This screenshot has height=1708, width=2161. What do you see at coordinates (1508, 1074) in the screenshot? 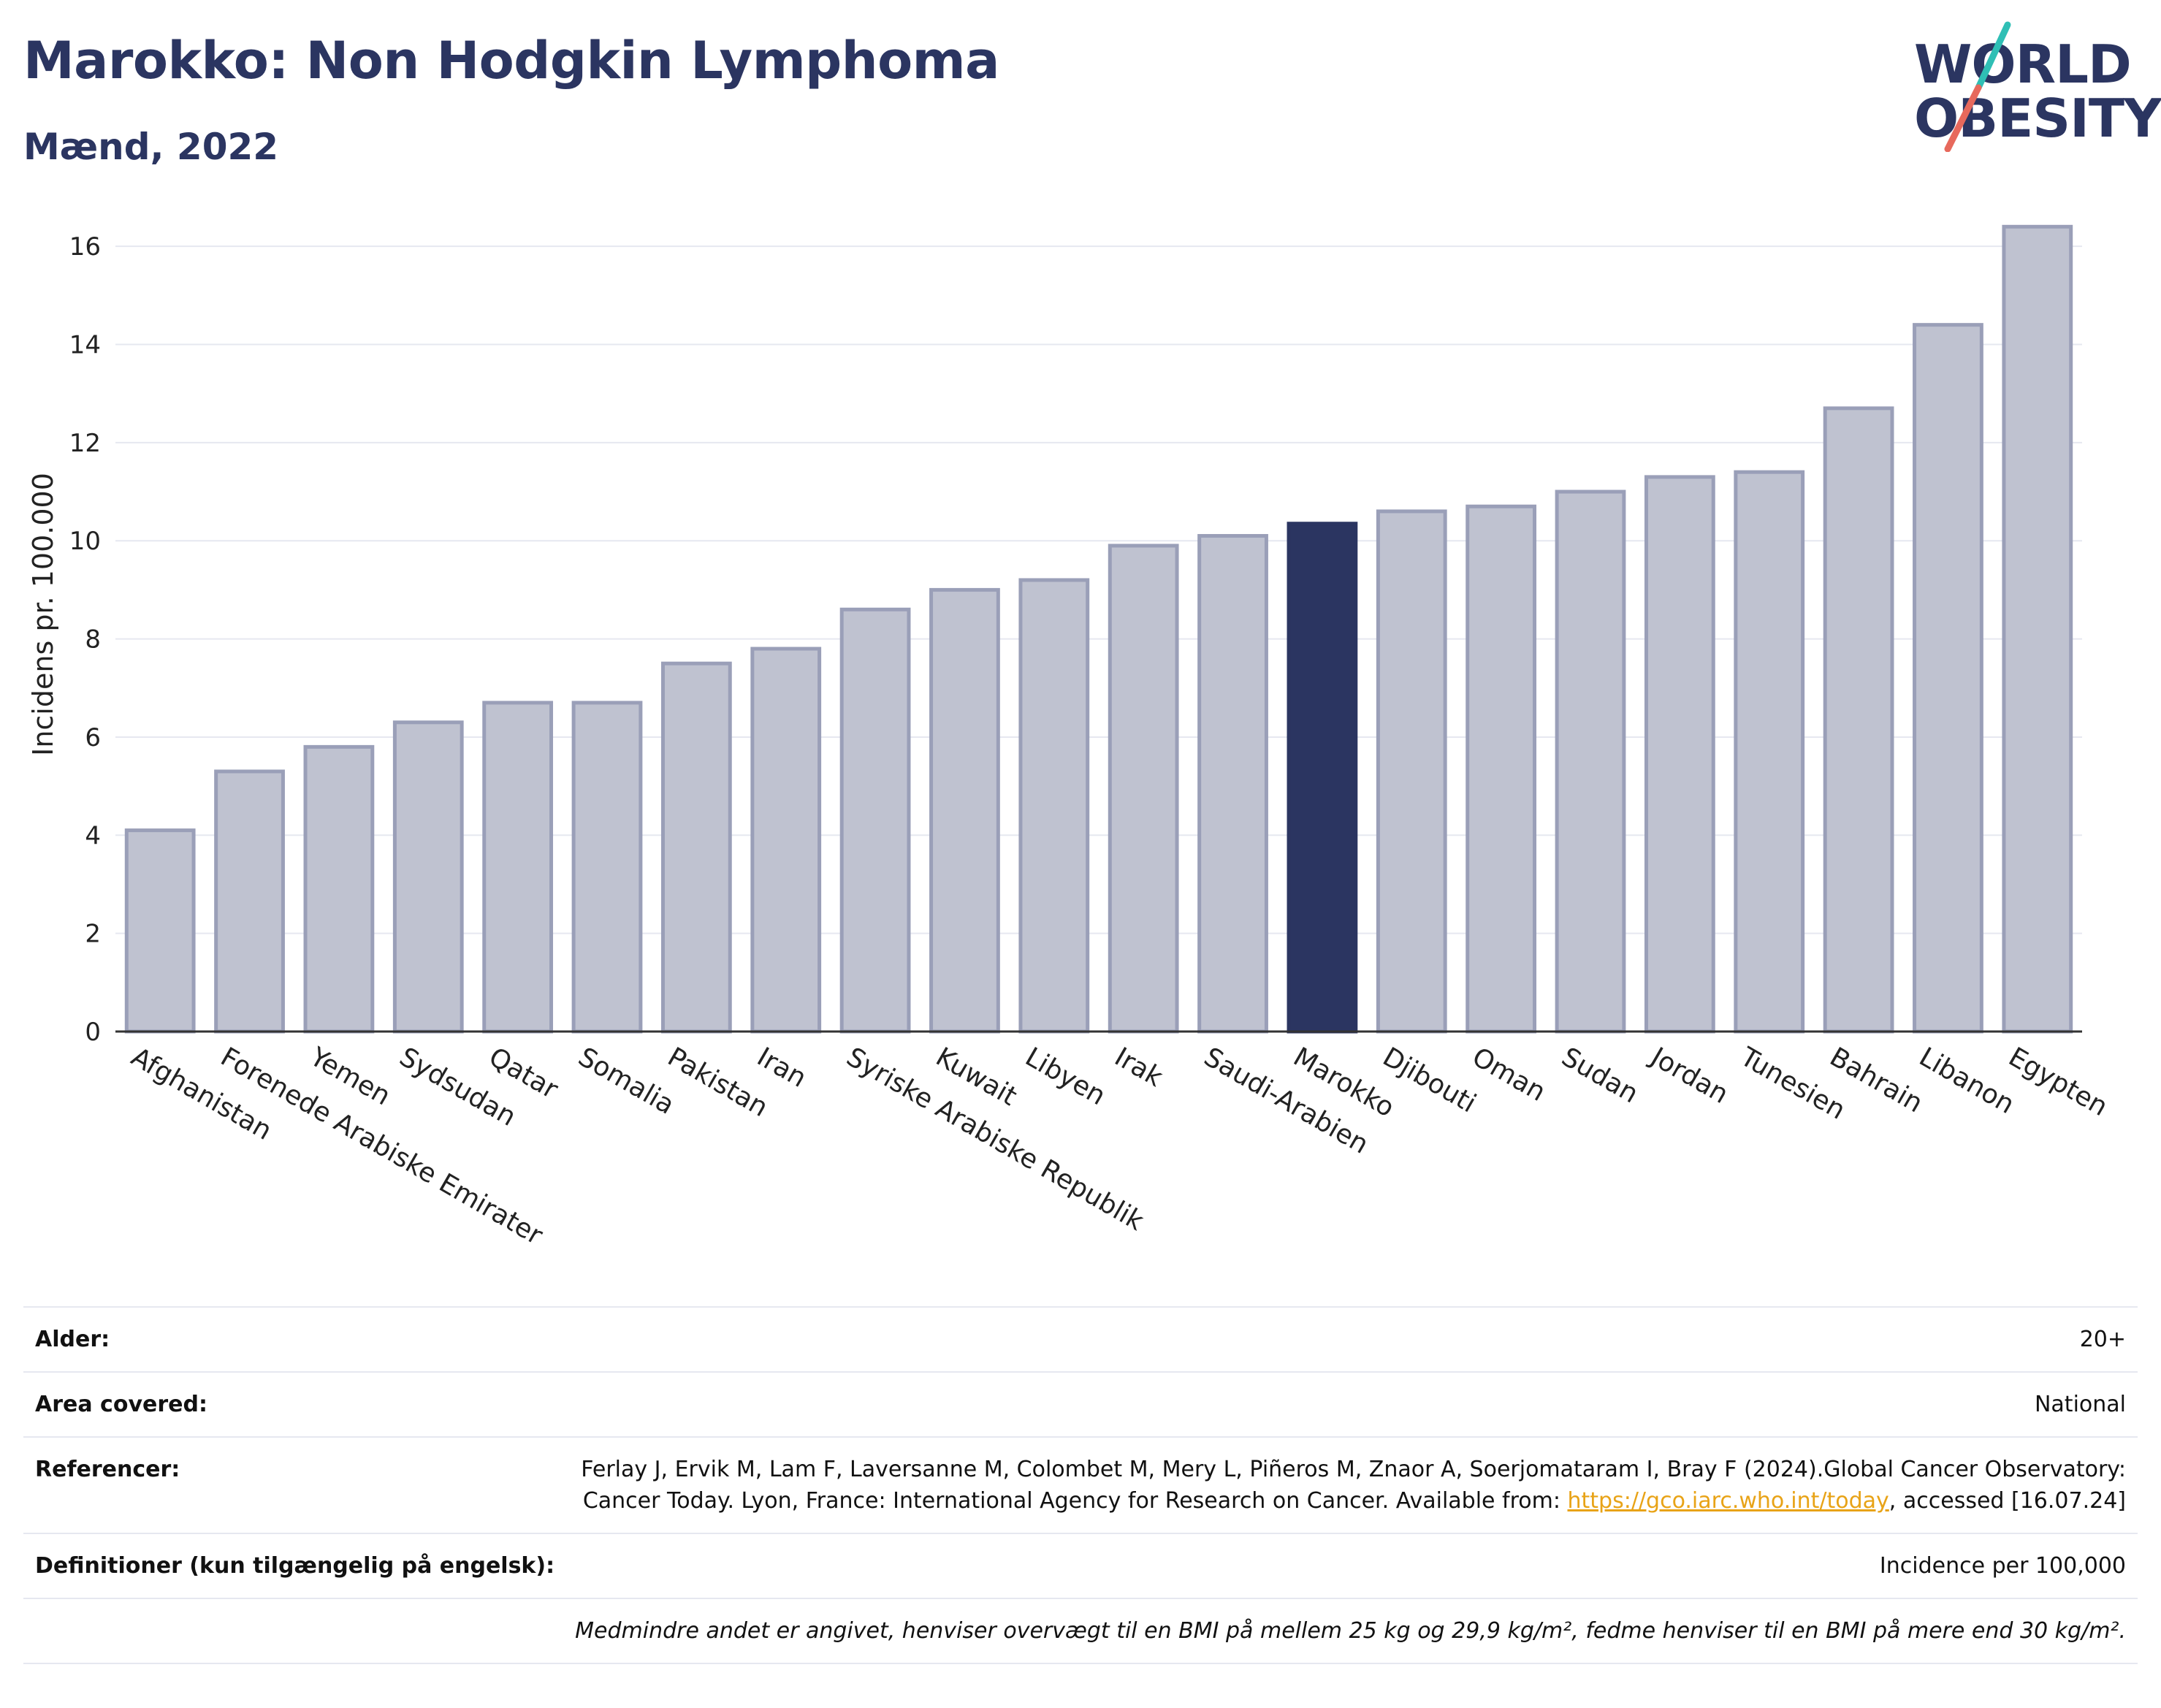
I see `x-tick-label: Oman` at bounding box center [1508, 1074].